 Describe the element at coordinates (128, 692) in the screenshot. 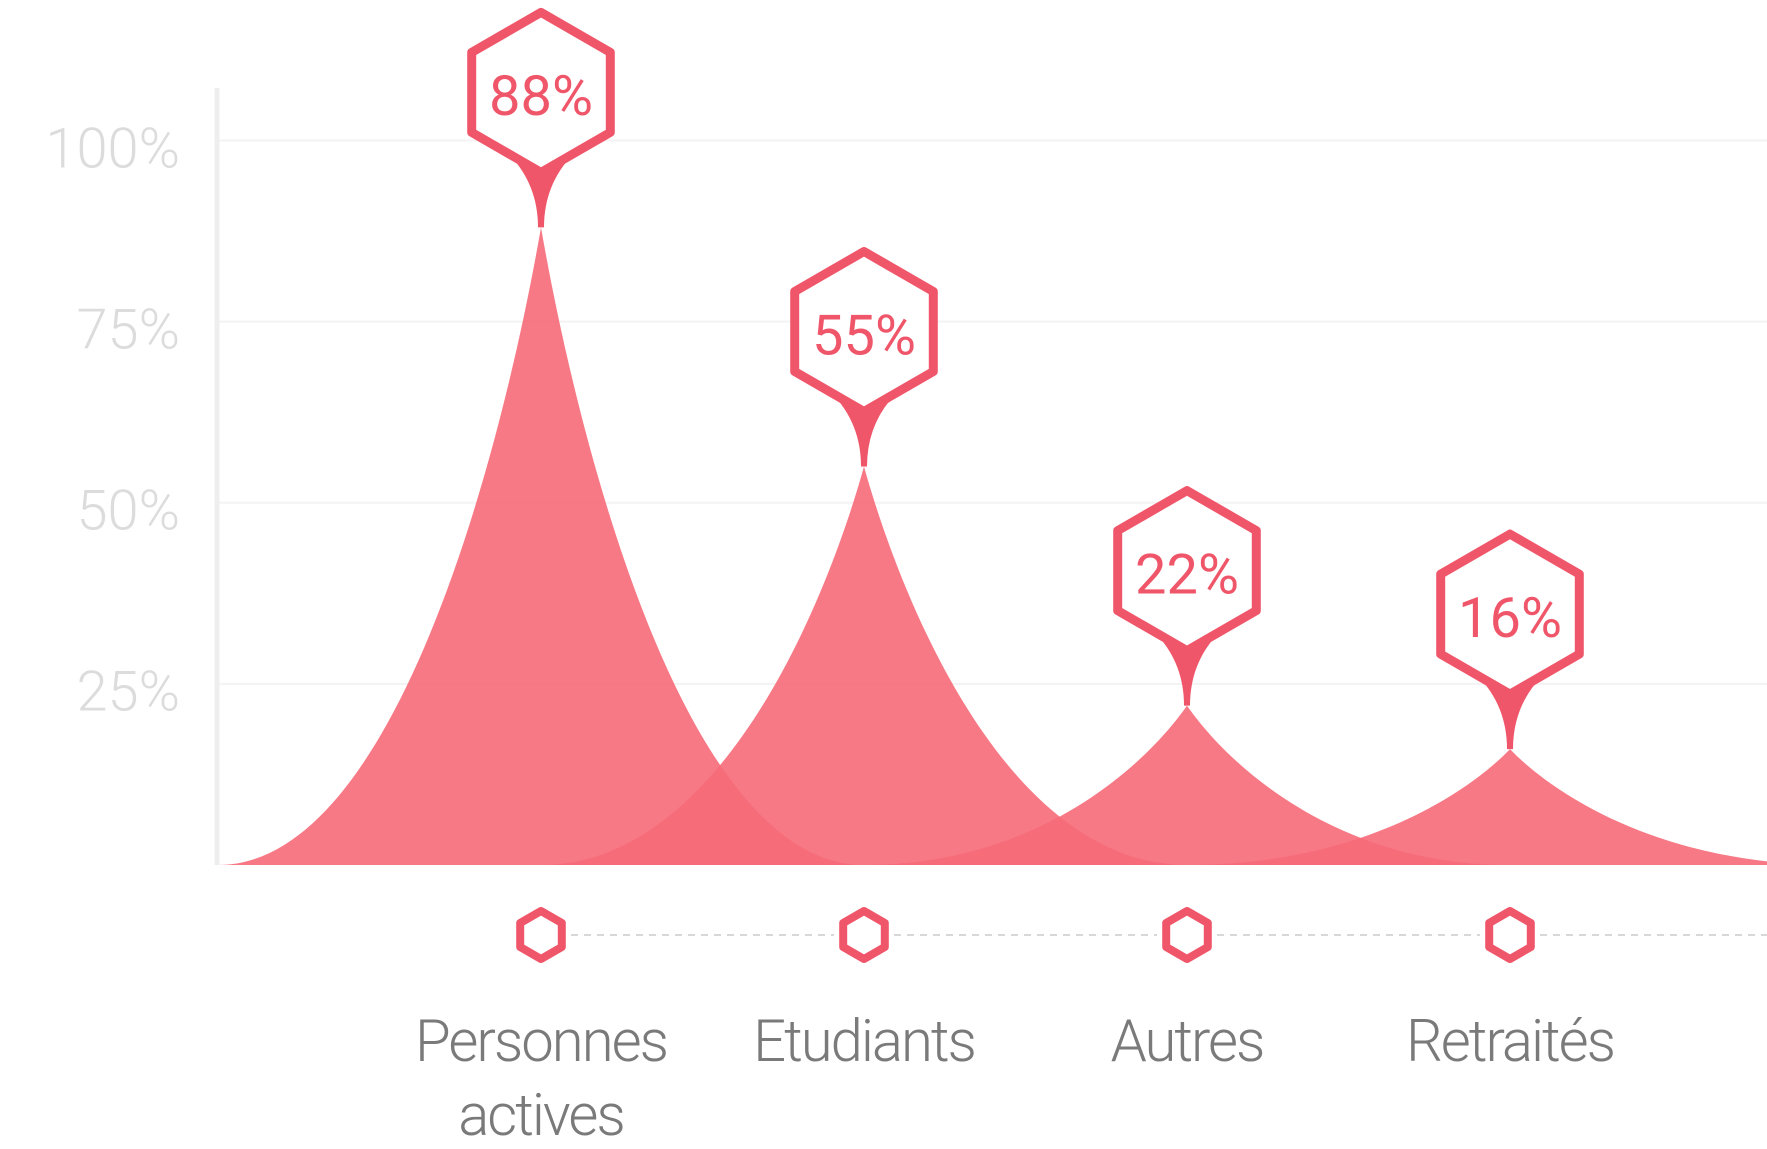

I see `y-tick-label: 25%` at that location.